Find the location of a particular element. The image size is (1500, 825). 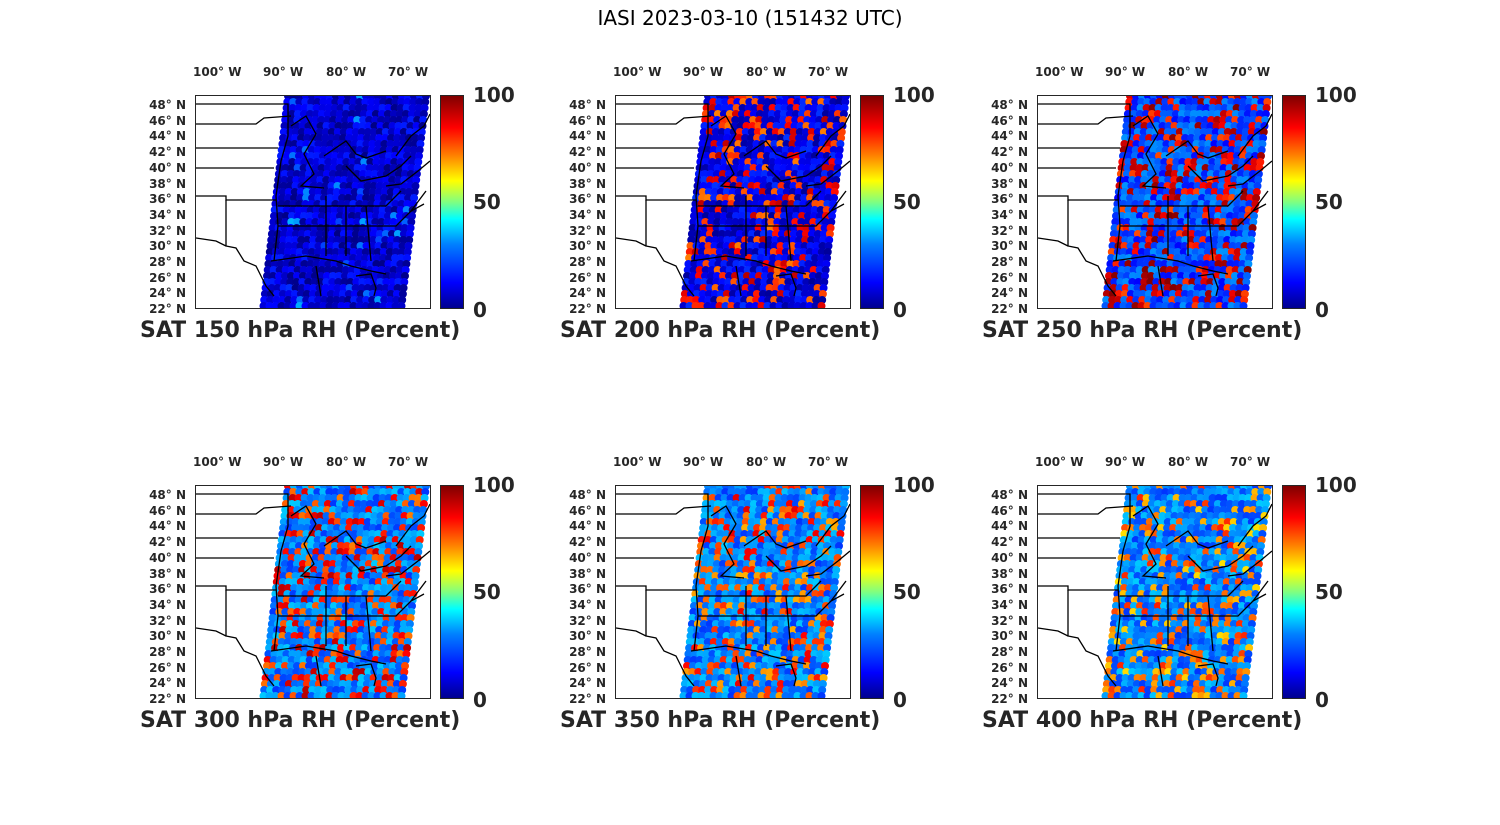

lat-label: 28° N is located at coordinates (167, 262).